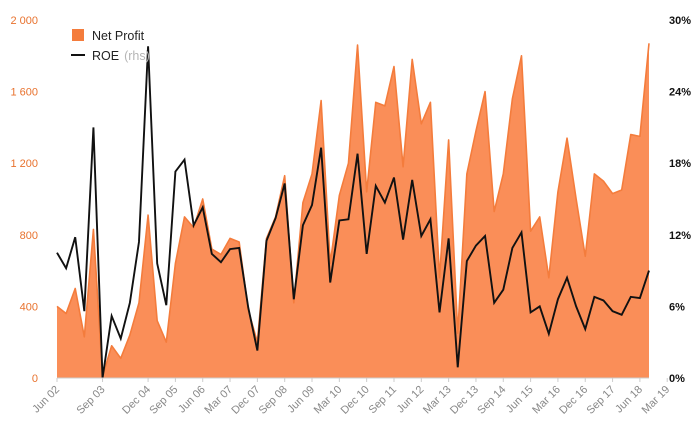 The height and width of the screenshot is (433, 700). What do you see at coordinates (328, 400) in the screenshot?
I see `x-tick-label: Mar 10` at bounding box center [328, 400].